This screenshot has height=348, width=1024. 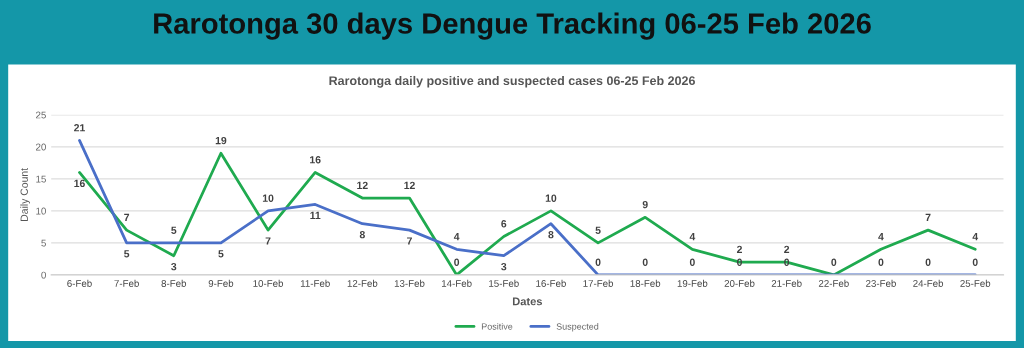 What do you see at coordinates (315, 283) in the screenshot?
I see `x-tick-label: 11-Feb` at bounding box center [315, 283].